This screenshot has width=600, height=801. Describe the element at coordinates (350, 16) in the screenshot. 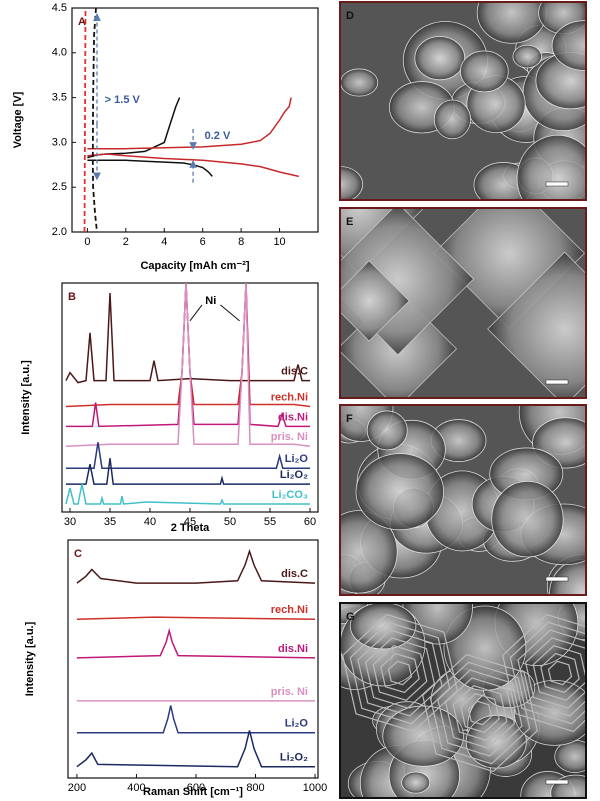

I see `image-label: D` at that location.